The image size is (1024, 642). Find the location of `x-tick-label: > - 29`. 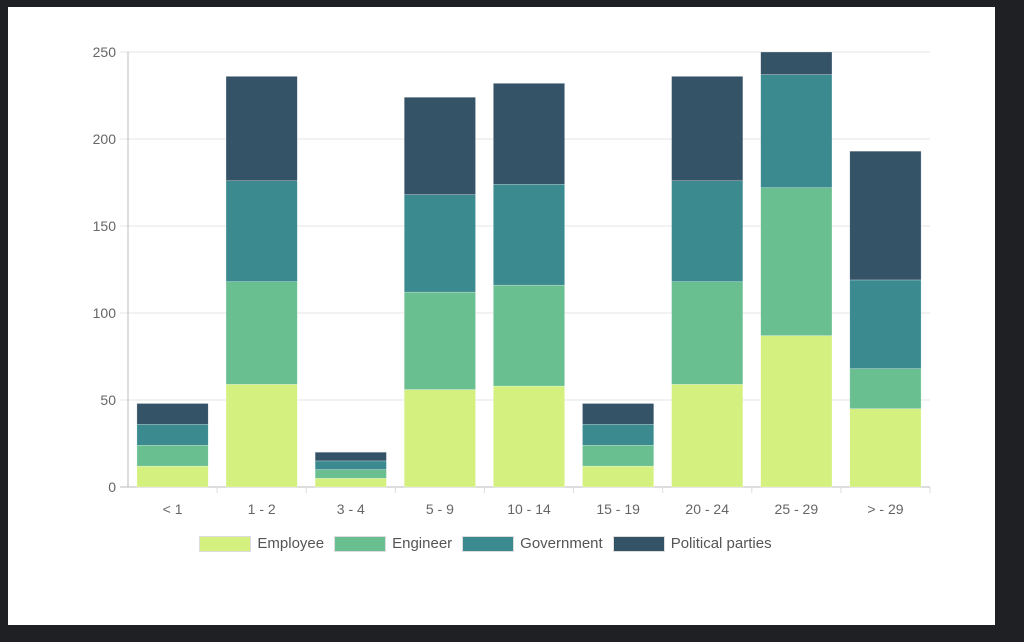

x-tick-label: > - 29 is located at coordinates (885, 509).